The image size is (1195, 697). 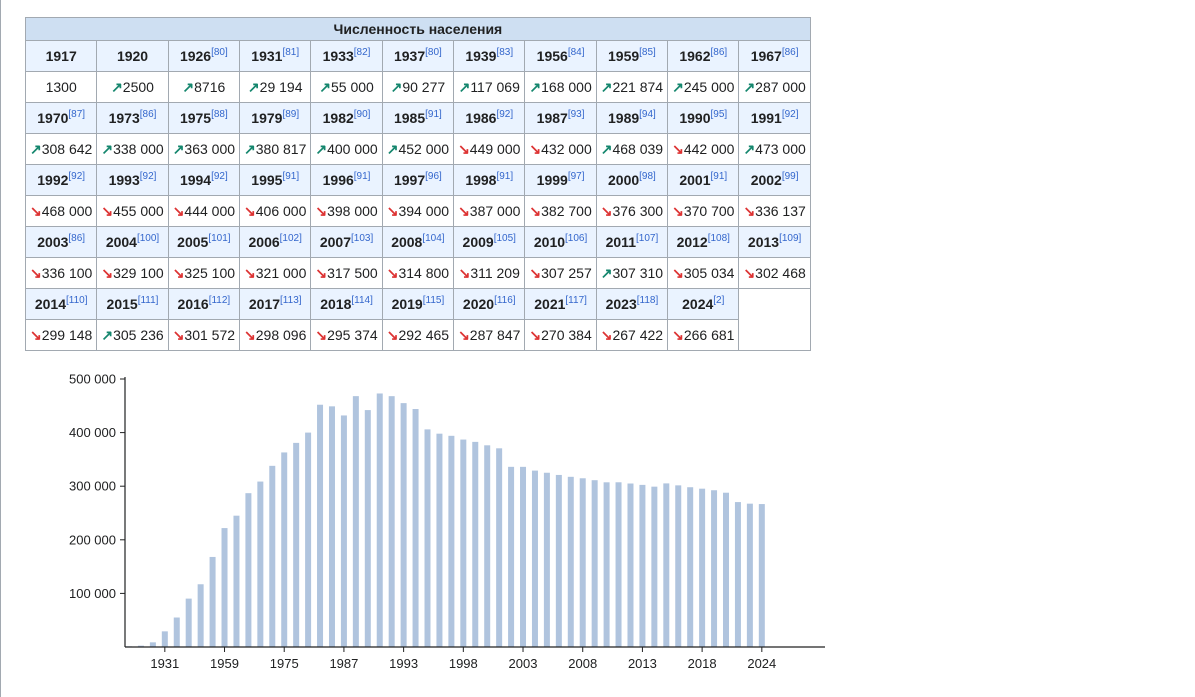 What do you see at coordinates (291, 52) in the screenshot?
I see `reference-link: [81]` at bounding box center [291, 52].